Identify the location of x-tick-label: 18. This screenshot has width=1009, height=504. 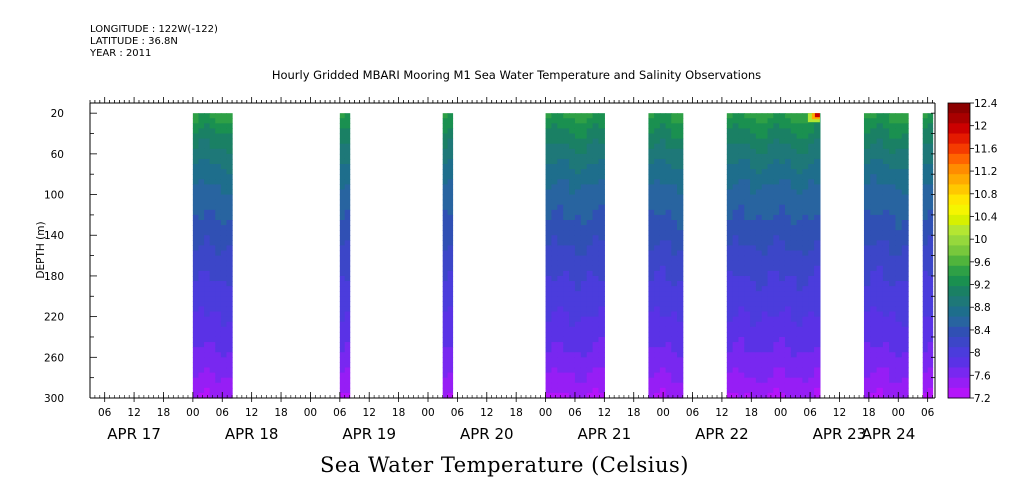
(633, 413).